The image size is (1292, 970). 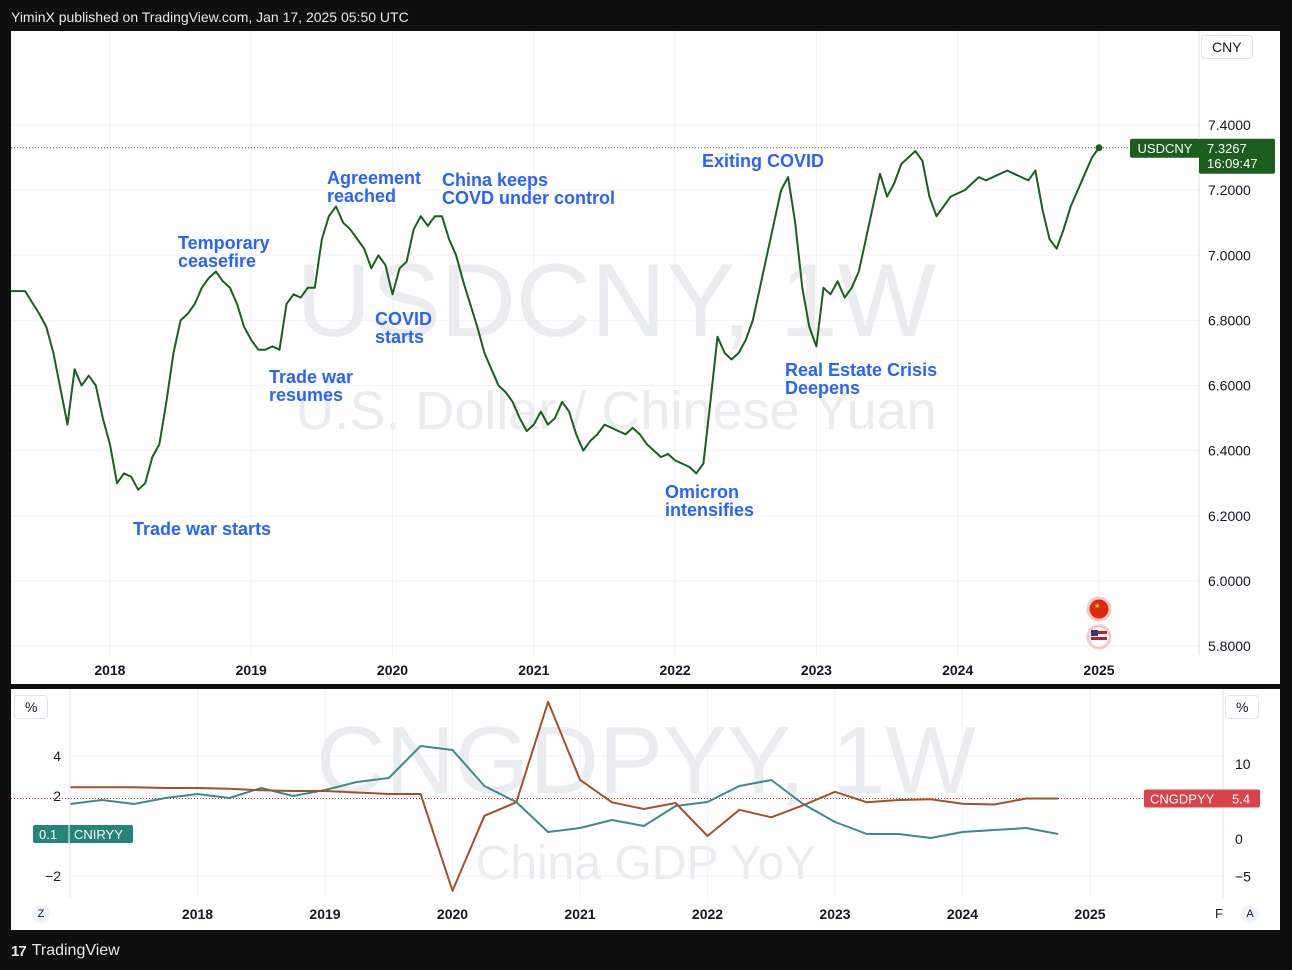 What do you see at coordinates (374, 178) in the screenshot?
I see `annotation-text: Agreement` at bounding box center [374, 178].